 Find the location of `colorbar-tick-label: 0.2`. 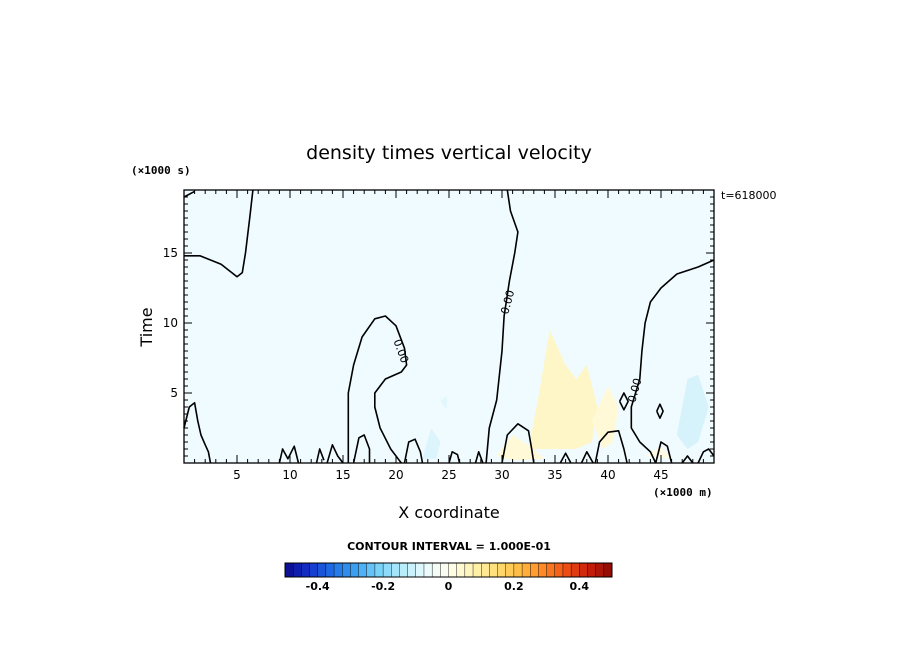

colorbar-tick-label: 0.2 is located at coordinates (514, 586).